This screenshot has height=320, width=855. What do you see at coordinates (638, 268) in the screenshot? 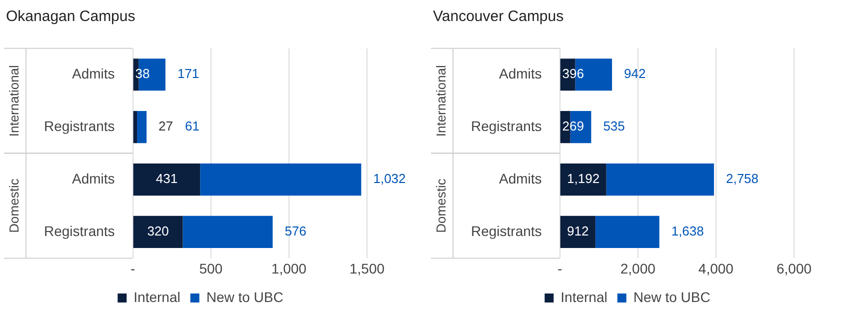
I see `x-tick-label: 2,000` at bounding box center [638, 268].